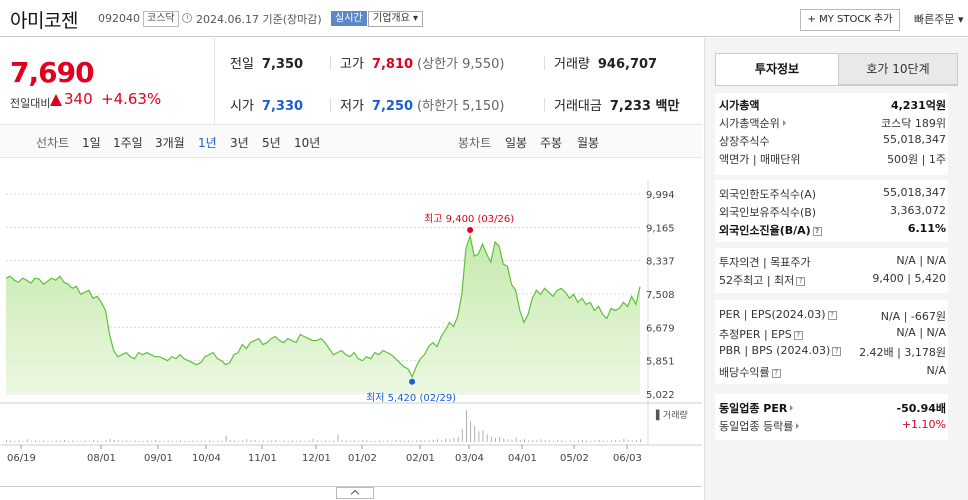  What do you see at coordinates (307, 143) in the screenshot?
I see `tab-10y: 10년` at bounding box center [307, 143].